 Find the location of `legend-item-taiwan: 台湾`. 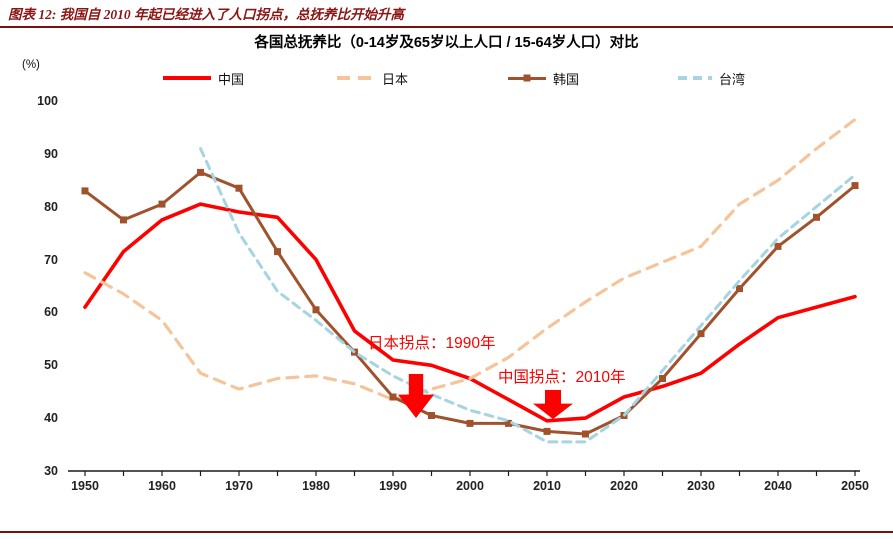

legend-item-taiwan: 台湾 is located at coordinates (711, 78).